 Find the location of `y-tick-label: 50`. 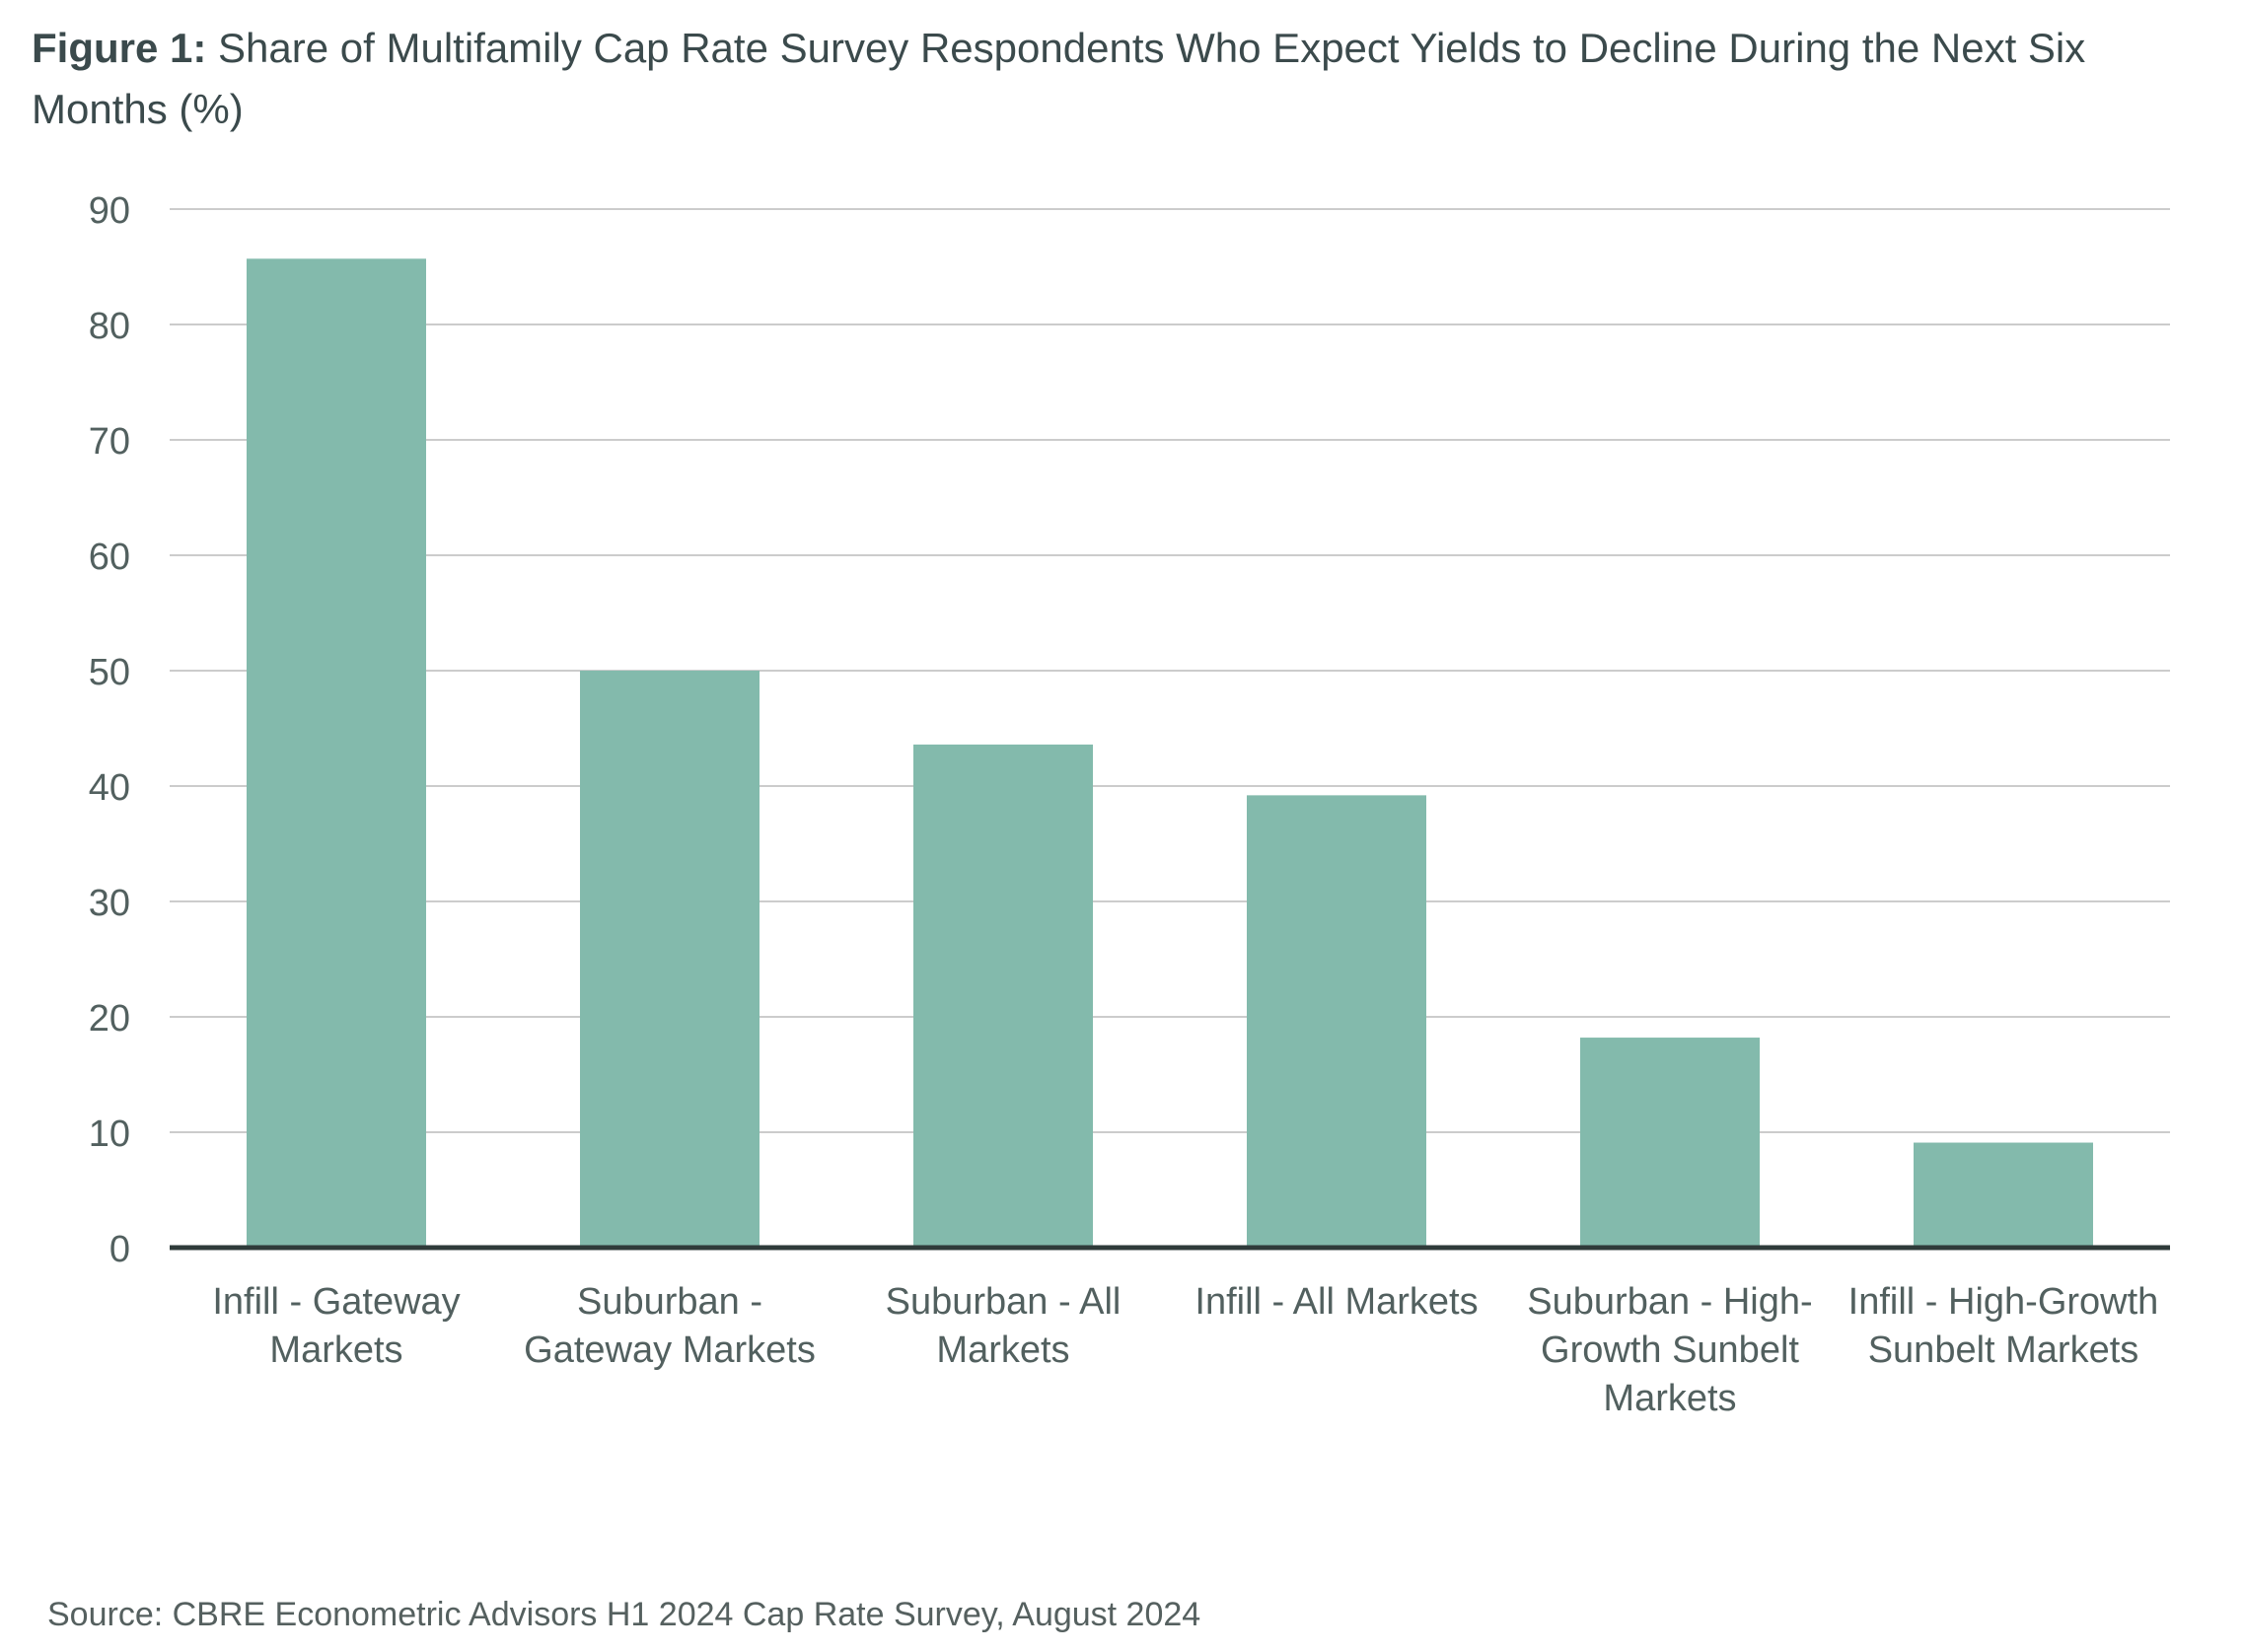

y-tick-label: 50 is located at coordinates (110, 672).